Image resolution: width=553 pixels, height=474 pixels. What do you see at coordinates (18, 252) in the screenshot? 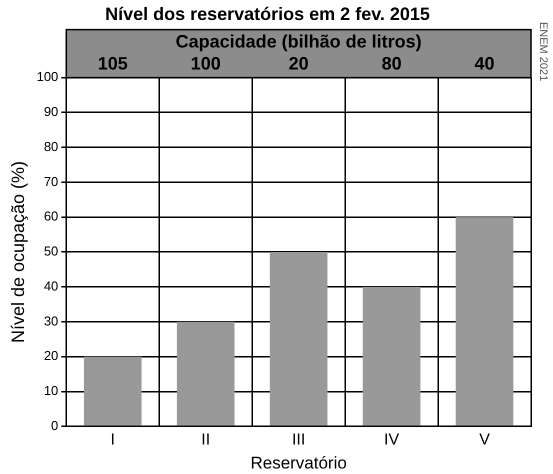
I see `y-axis-title: Nível de ocupação (%)` at bounding box center [18, 252].